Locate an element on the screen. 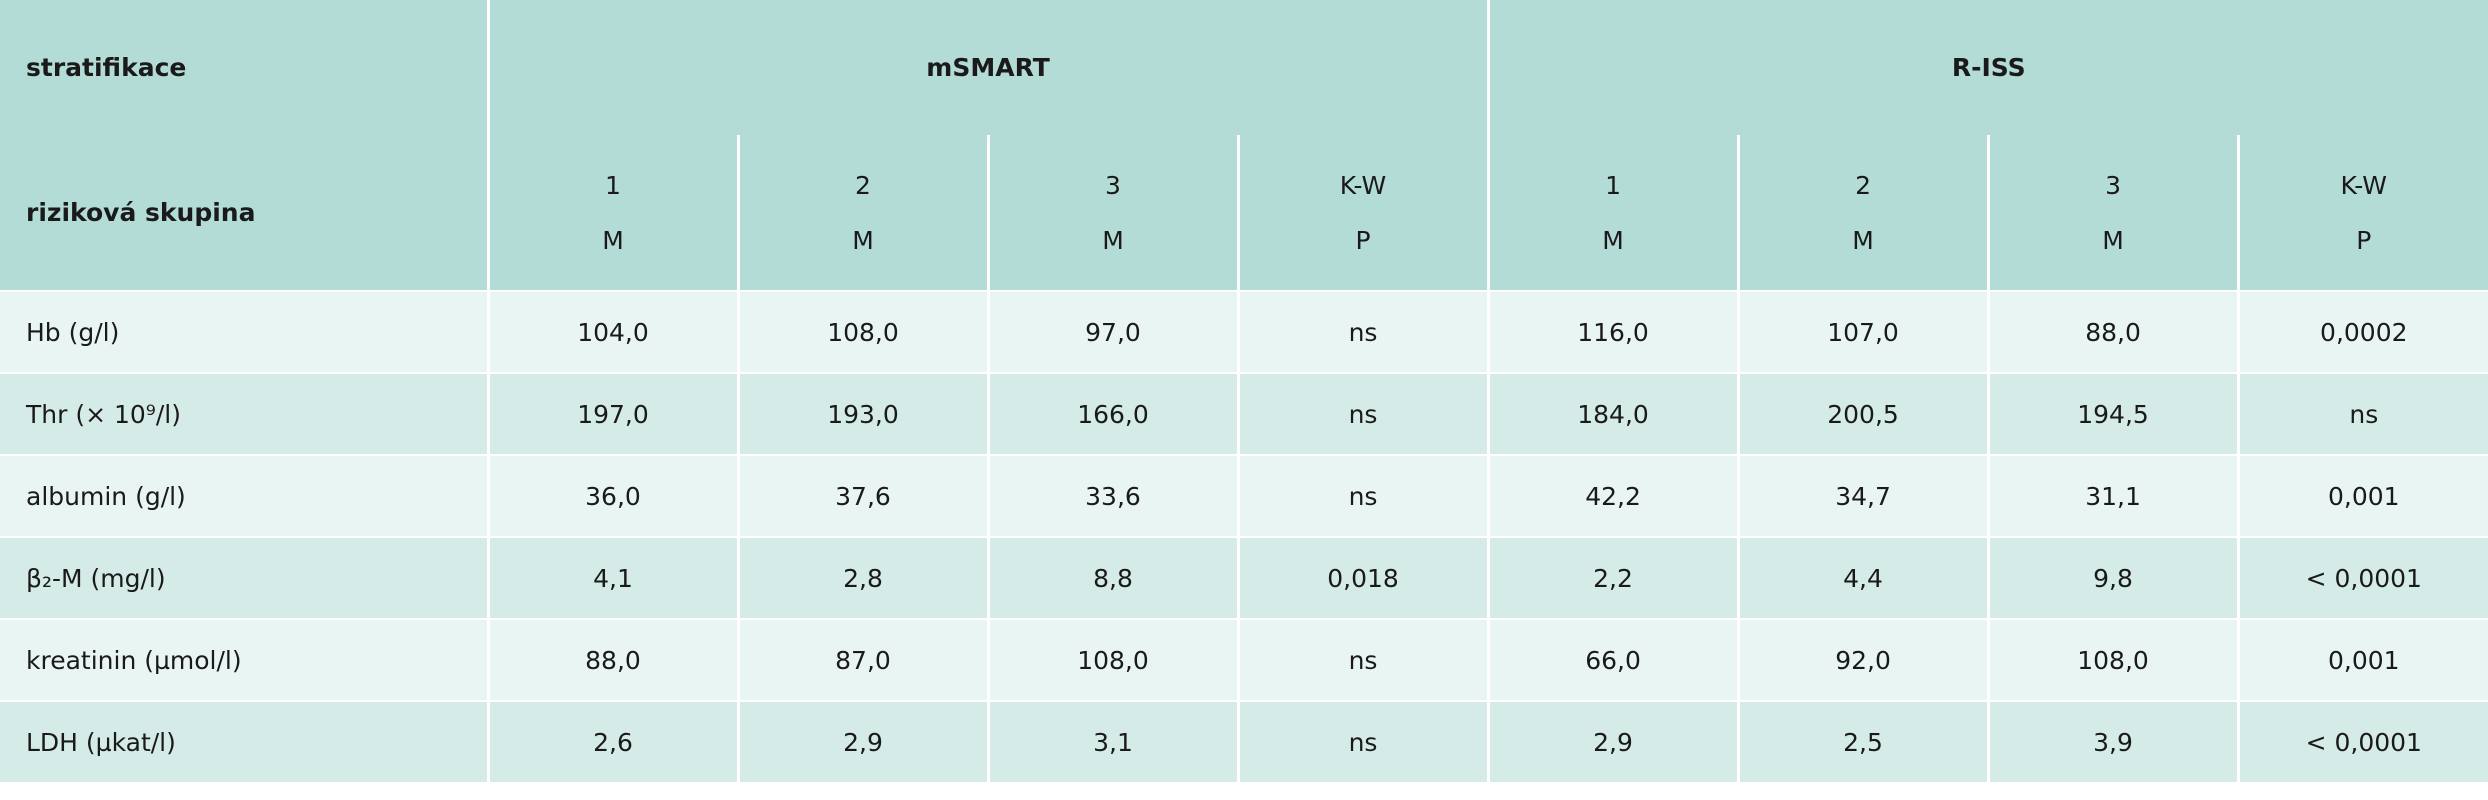 The height and width of the screenshot is (800, 2488). cell: 197,0 is located at coordinates (614, 413).